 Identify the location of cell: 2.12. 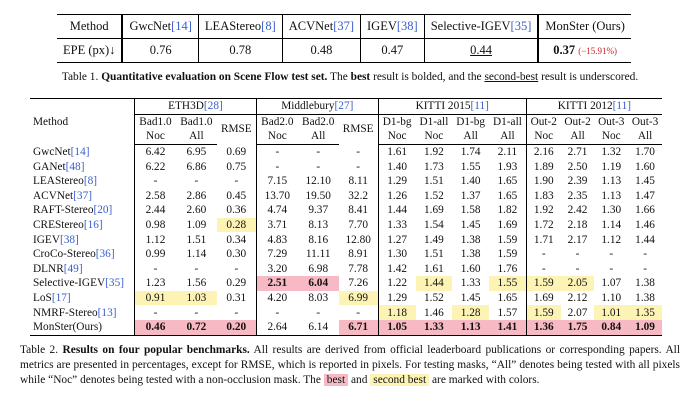
(577, 298).